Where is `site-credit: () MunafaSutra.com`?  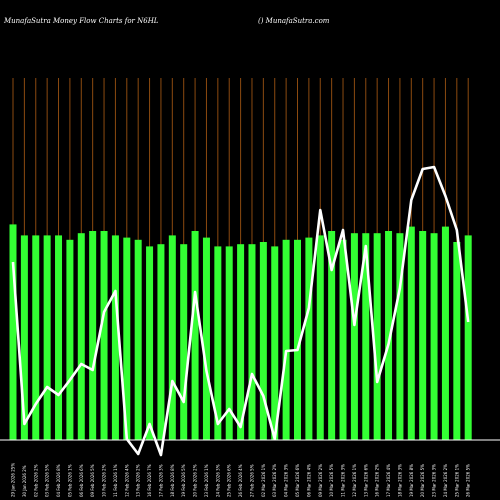 site-credit: () MunafaSutra.com is located at coordinates (294, 21).